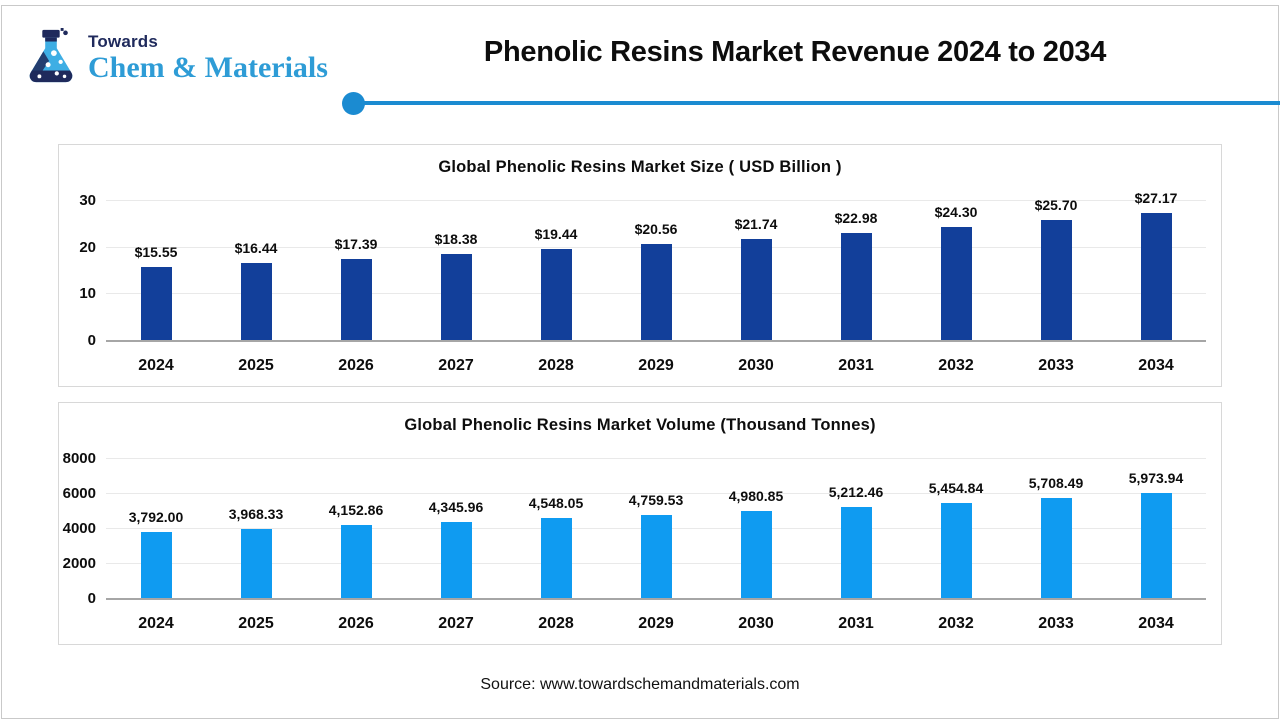 This screenshot has height=720, width=1280. I want to click on bar-column: 3,968.33, so click(256, 509).